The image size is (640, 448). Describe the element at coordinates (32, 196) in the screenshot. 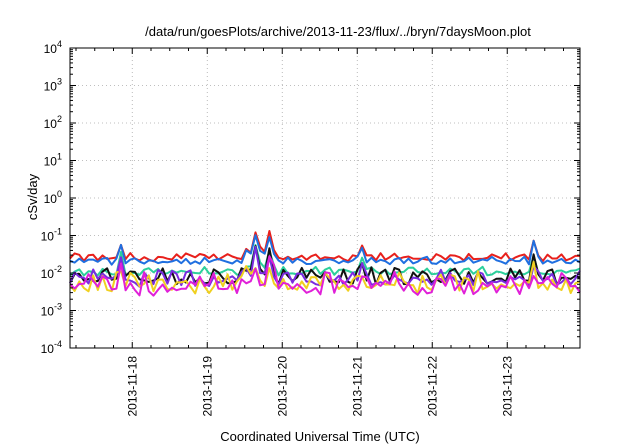

I see `y-axis-label: cSv/day` at that location.